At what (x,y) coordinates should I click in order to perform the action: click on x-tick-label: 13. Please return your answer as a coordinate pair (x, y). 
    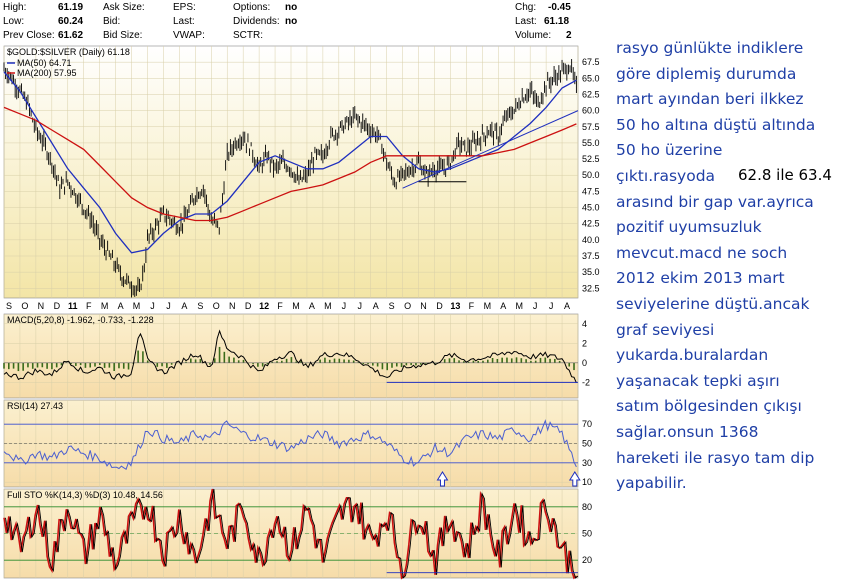
    Looking at the image, I should click on (455, 306).